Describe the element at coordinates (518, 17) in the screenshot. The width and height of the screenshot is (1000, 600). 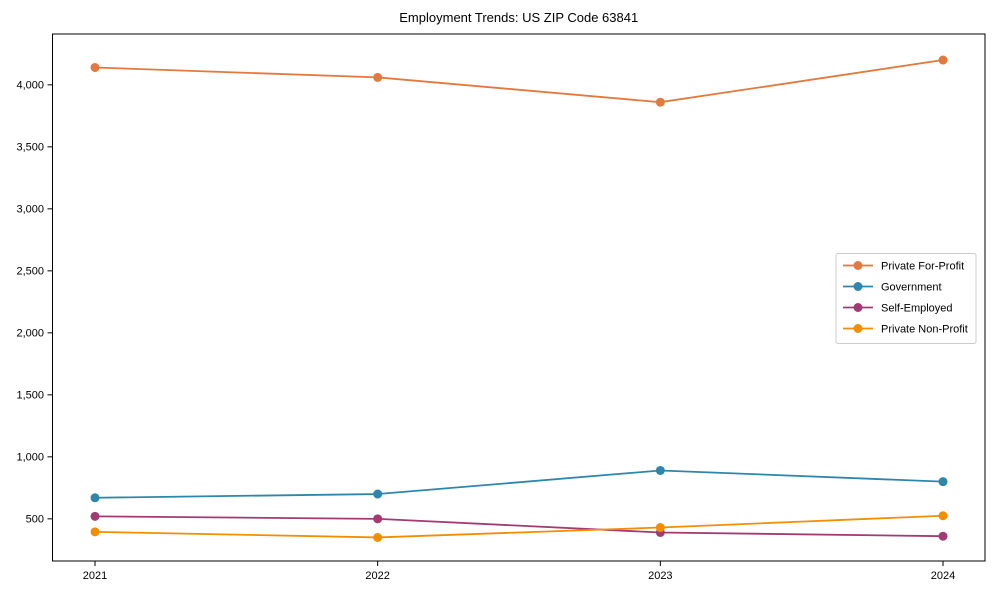
I see `chart-title: Employment Trends: US ZIP Code 63841` at that location.